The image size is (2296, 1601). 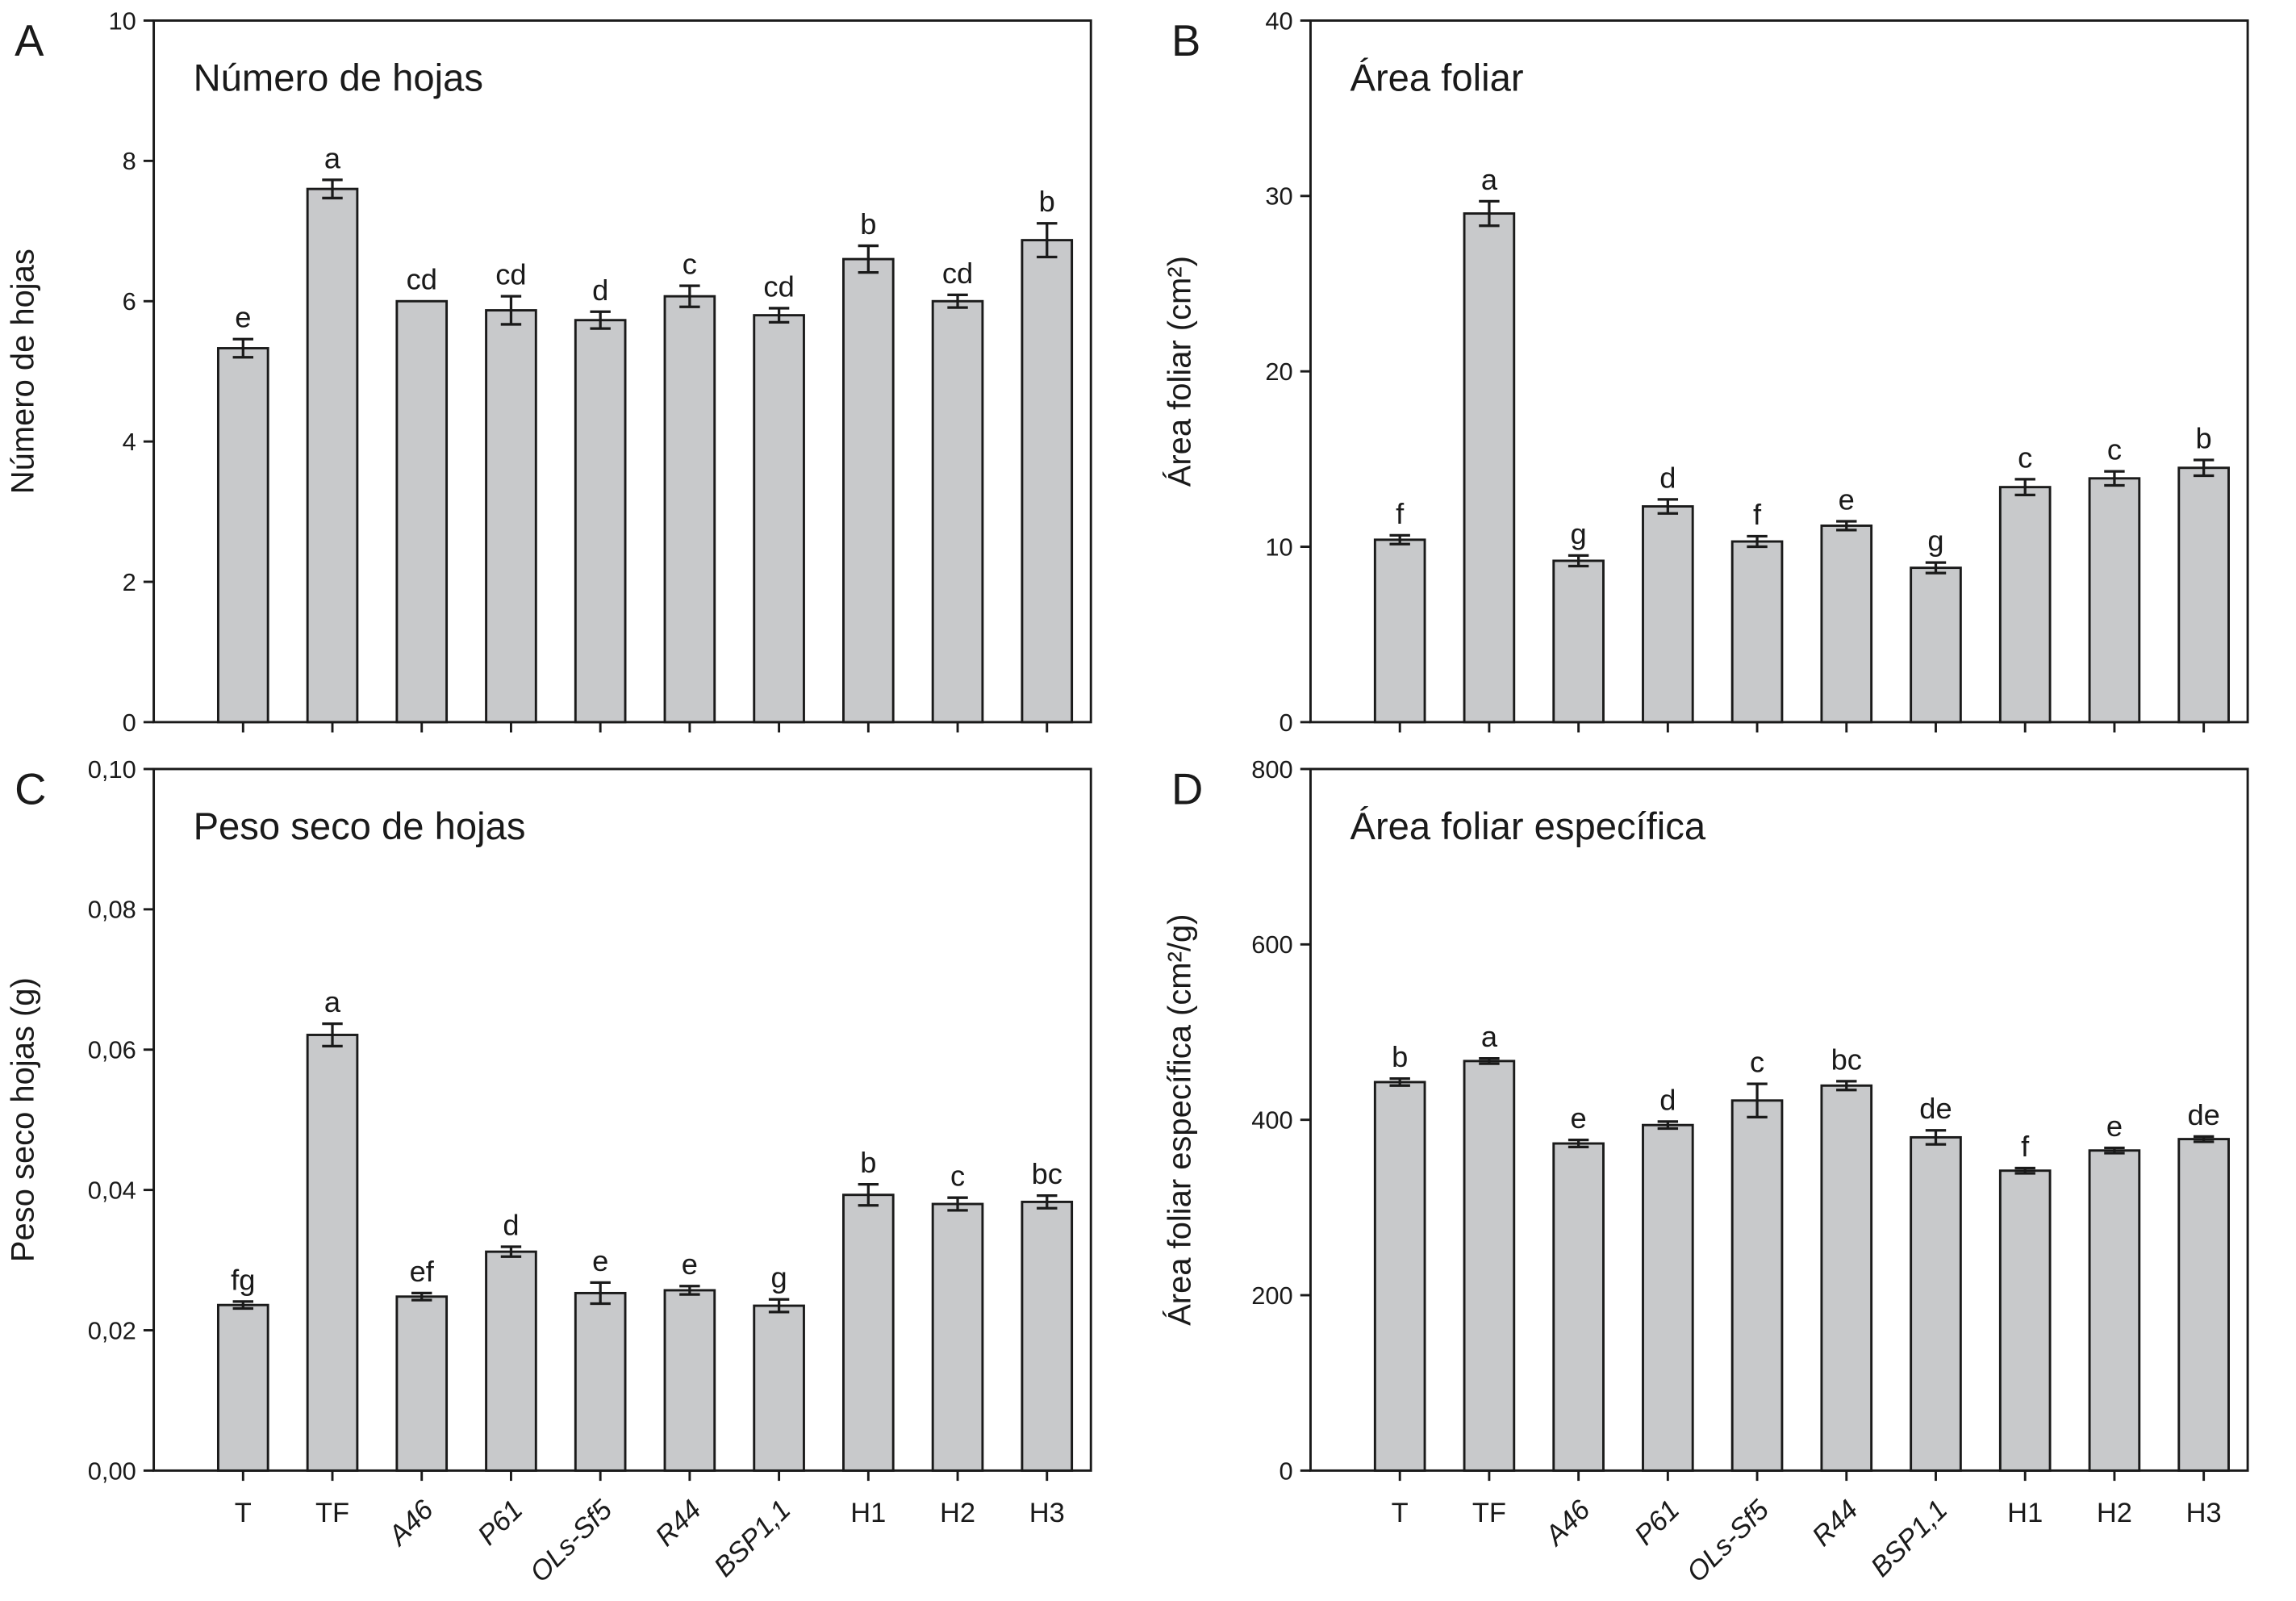 What do you see at coordinates (129, 582) in the screenshot?
I see `y-tick-label: 2` at bounding box center [129, 582].